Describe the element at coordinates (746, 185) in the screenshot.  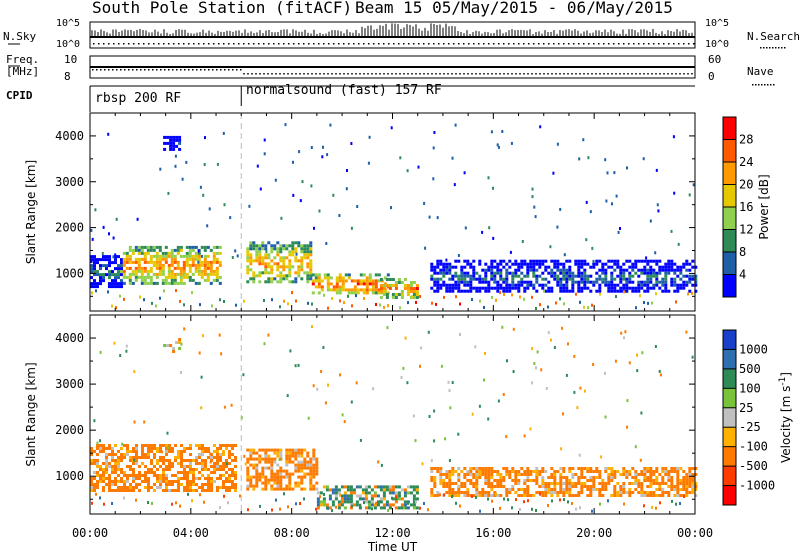
I see `colorbar-tick-label: 20` at that location.